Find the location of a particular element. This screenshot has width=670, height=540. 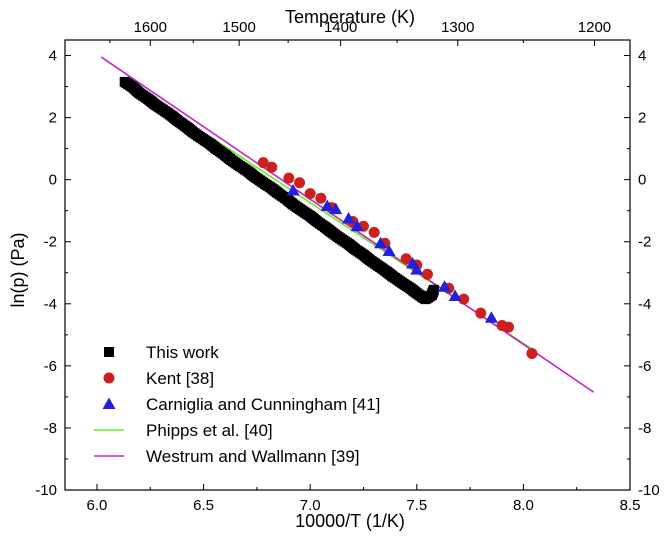

data-point-this-work is located at coordinates (433, 289).